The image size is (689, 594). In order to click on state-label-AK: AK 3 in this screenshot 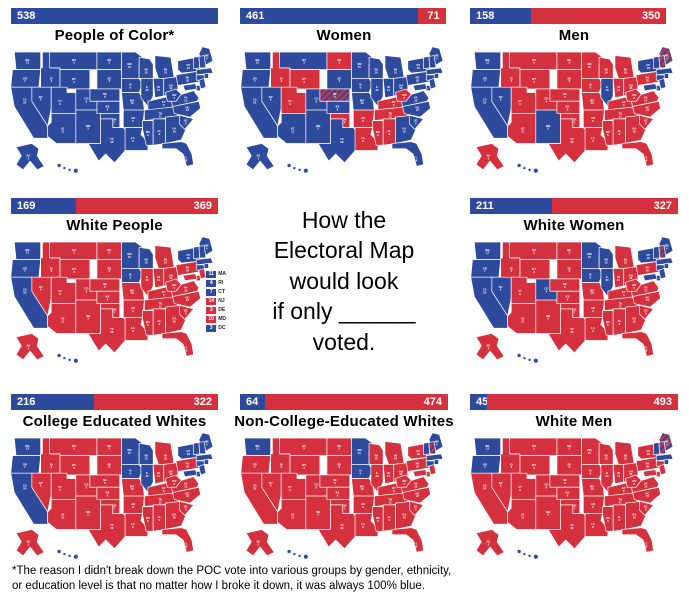, I will do `click(488, 347)`.